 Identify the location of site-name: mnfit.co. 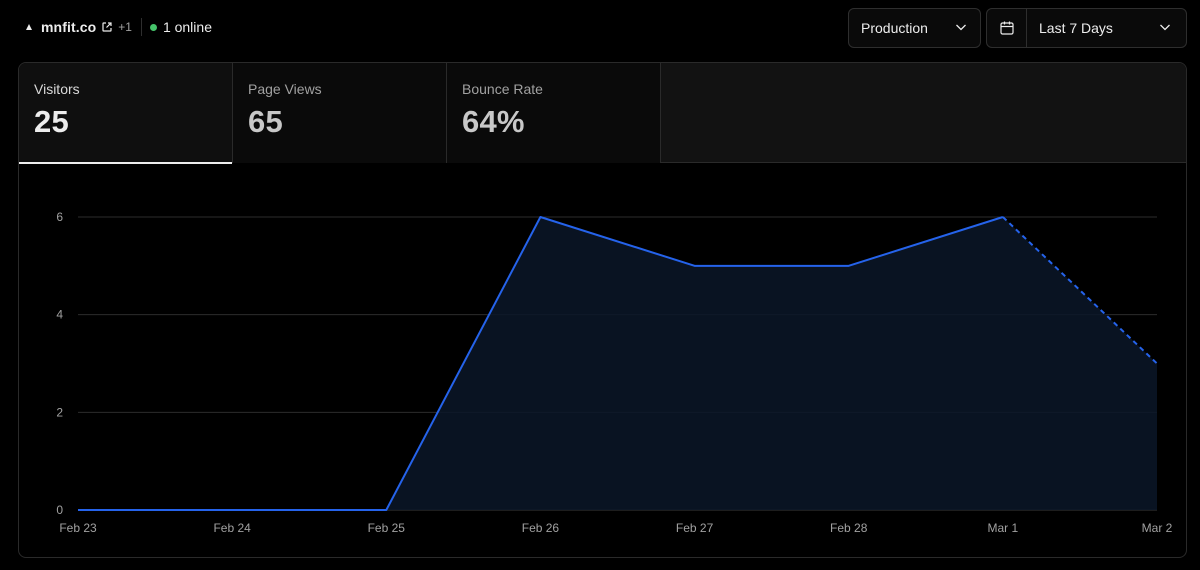
(69, 27).